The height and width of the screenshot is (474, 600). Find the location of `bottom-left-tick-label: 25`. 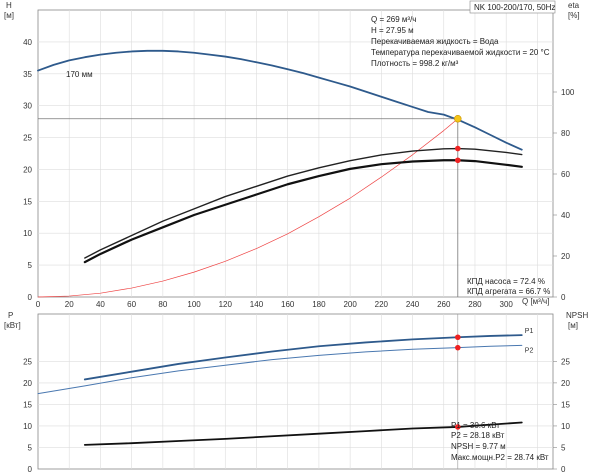

bottom-left-tick-label: 25 is located at coordinates (27, 361).